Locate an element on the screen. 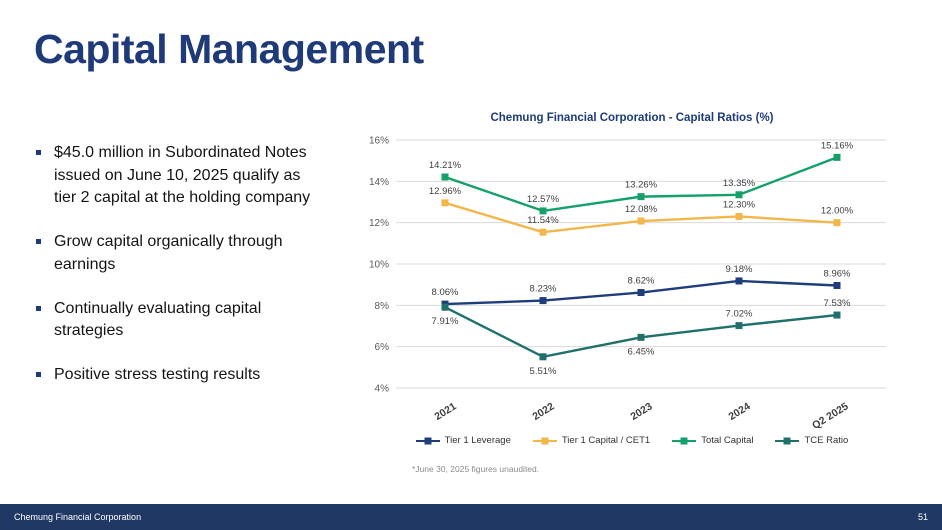 The width and height of the screenshot is (942, 530). legend-label: Tier 1 Capital / CET1 is located at coordinates (606, 440).